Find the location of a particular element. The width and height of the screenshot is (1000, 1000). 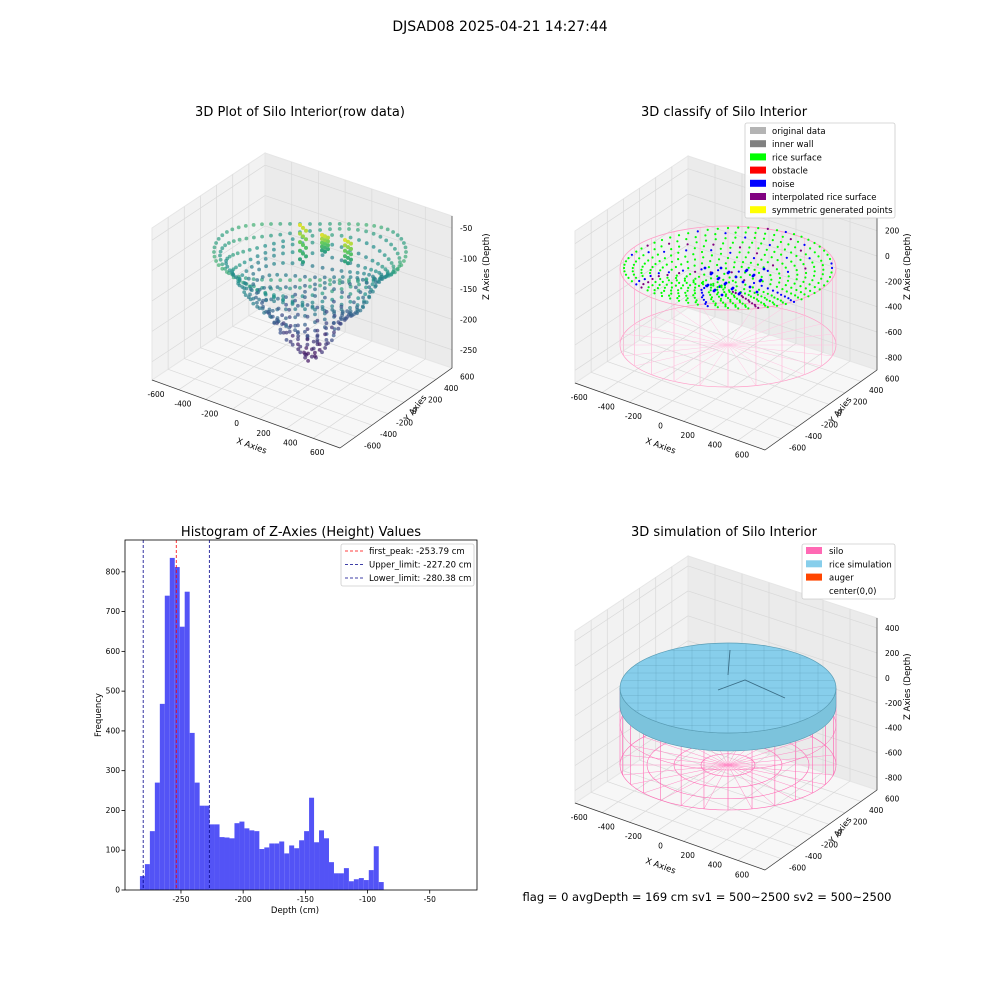

grid-line is located at coordinates (369, 398).